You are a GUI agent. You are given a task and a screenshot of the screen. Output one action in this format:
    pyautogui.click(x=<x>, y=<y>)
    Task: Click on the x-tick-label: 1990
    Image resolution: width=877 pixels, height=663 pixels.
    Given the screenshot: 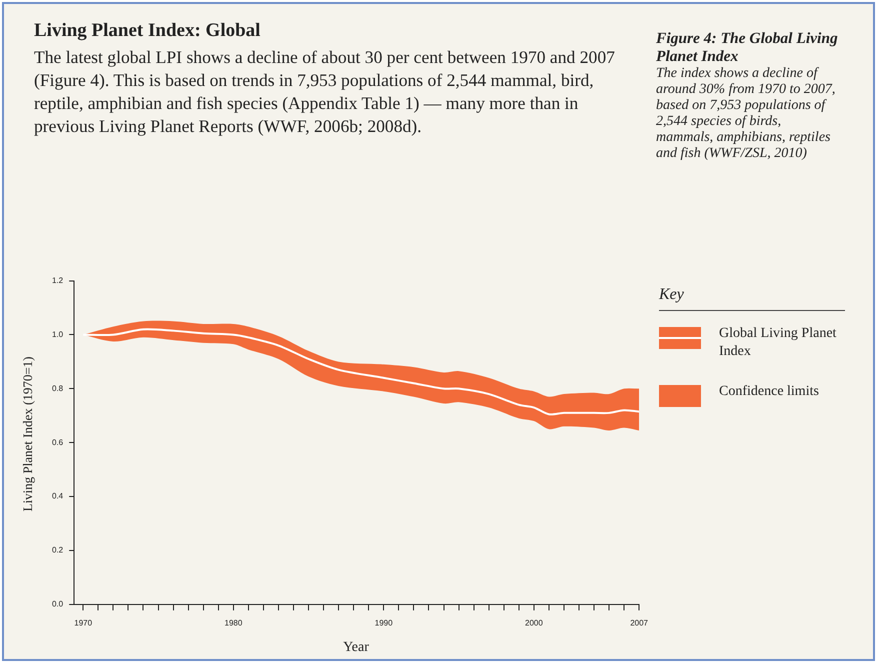 What is the action you would take?
    pyautogui.click(x=384, y=623)
    